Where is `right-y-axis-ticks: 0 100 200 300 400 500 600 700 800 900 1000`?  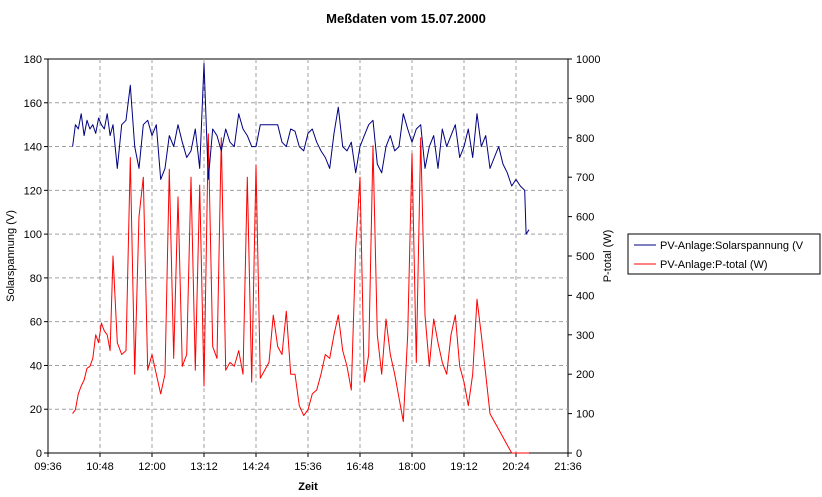
right-y-axis-ticks: 0 100 200 300 400 500 600 700 800 900 1000 is located at coordinates (584, 257).